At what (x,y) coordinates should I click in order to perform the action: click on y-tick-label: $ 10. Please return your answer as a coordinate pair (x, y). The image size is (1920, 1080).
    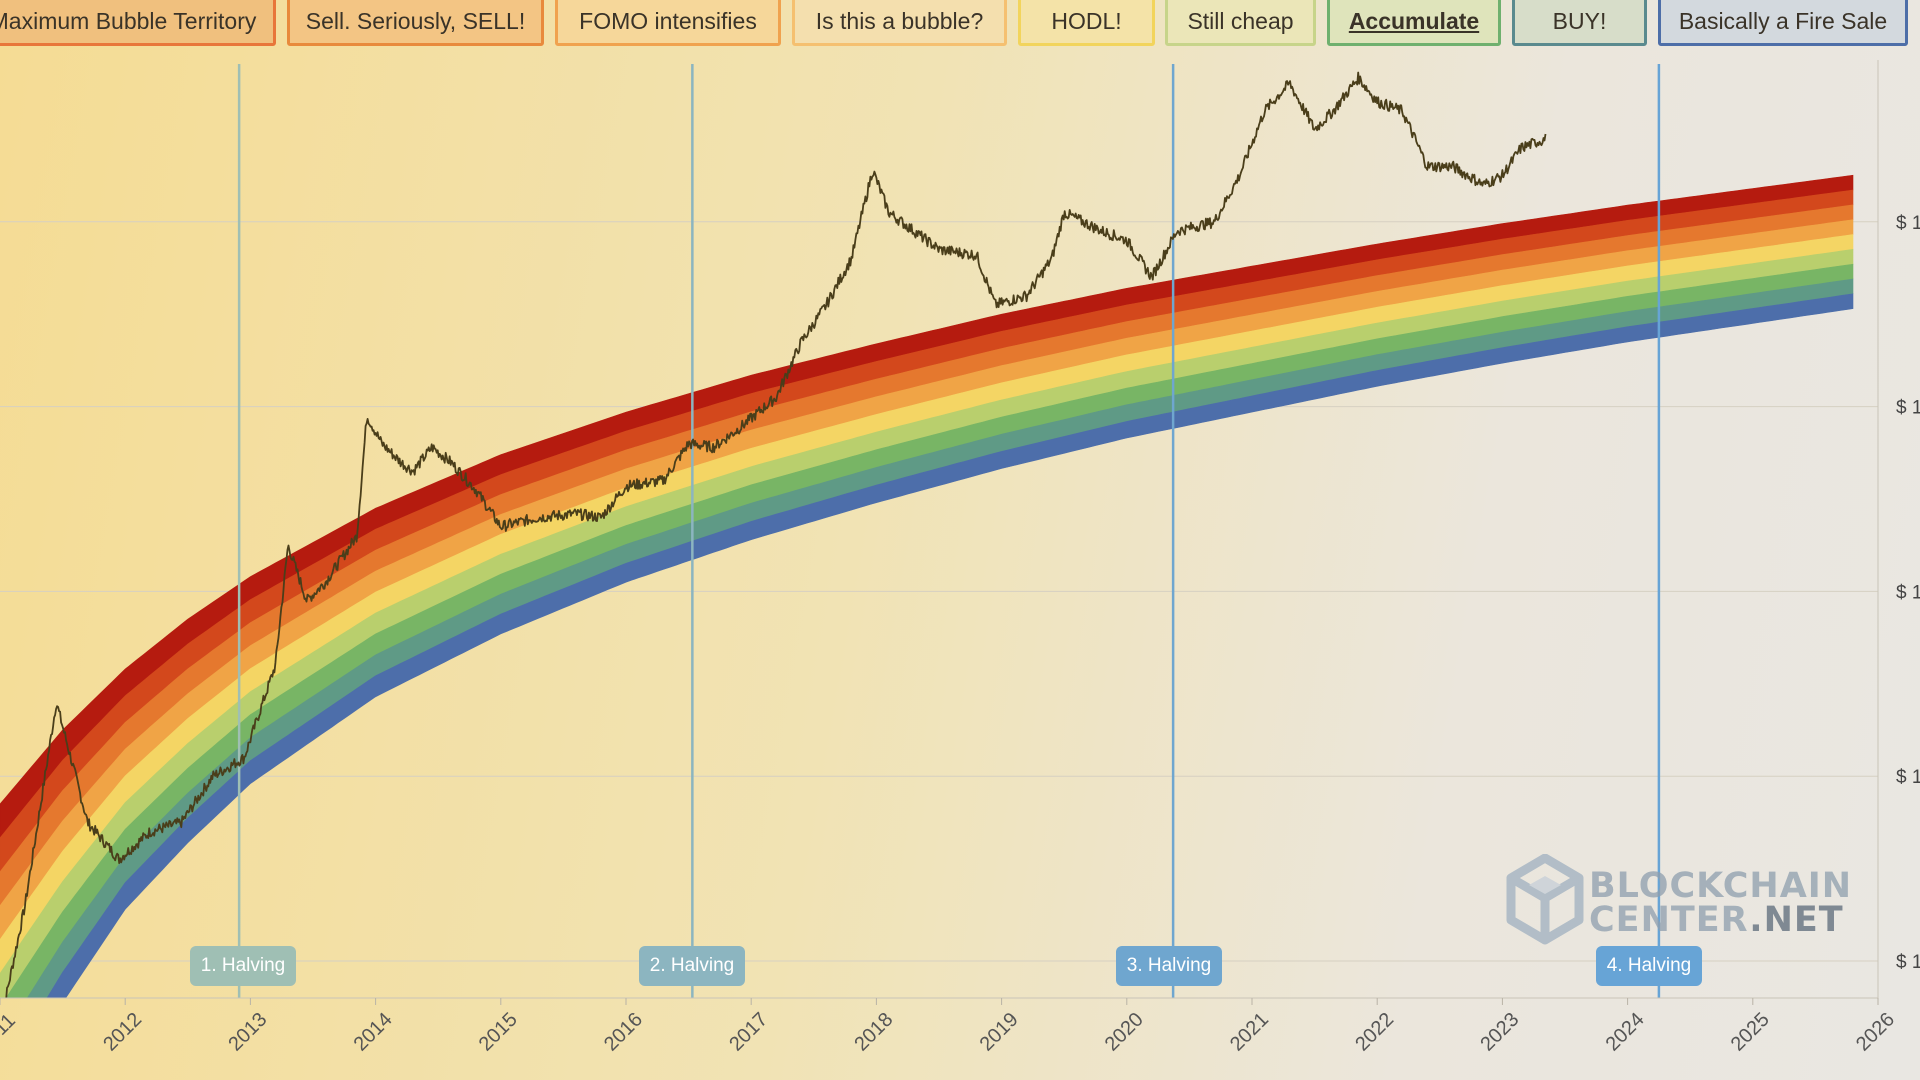
    Looking at the image, I should click on (1908, 777).